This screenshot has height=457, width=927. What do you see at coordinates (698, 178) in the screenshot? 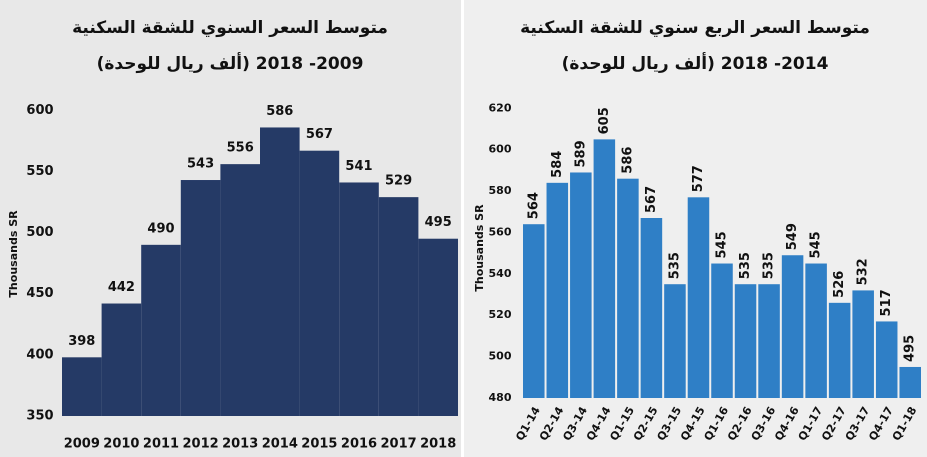
I see `data-label: 577` at bounding box center [698, 178].